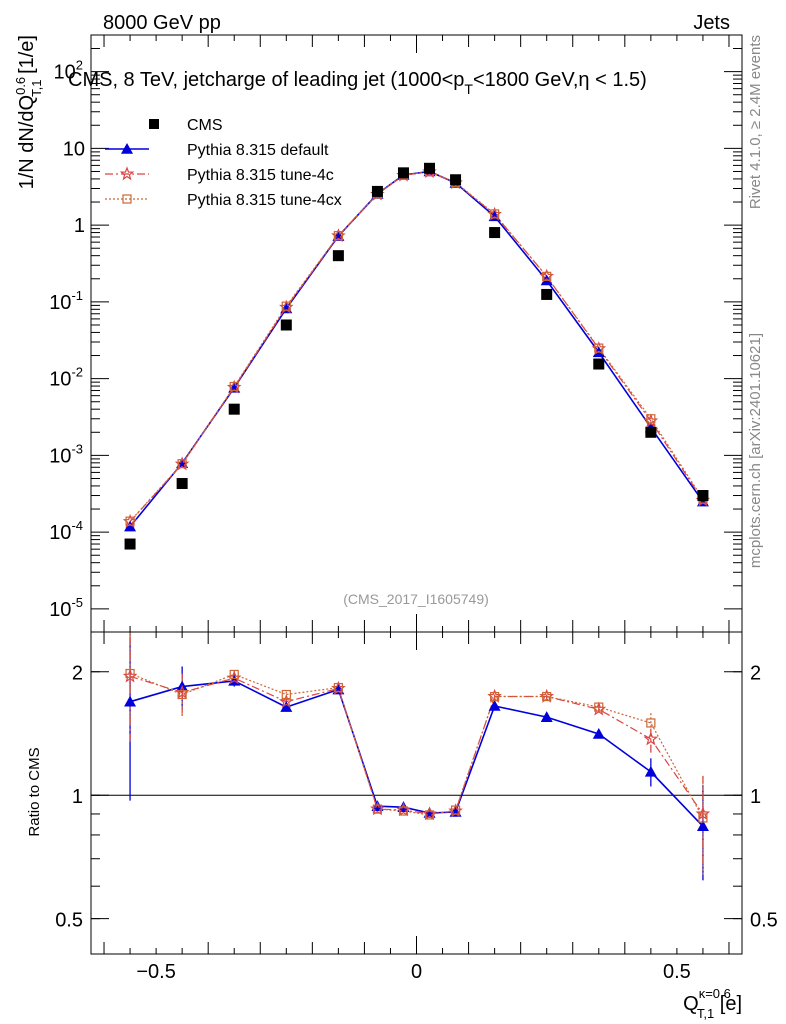  I want to click on y-tick-exp: -5, so click(77, 602).